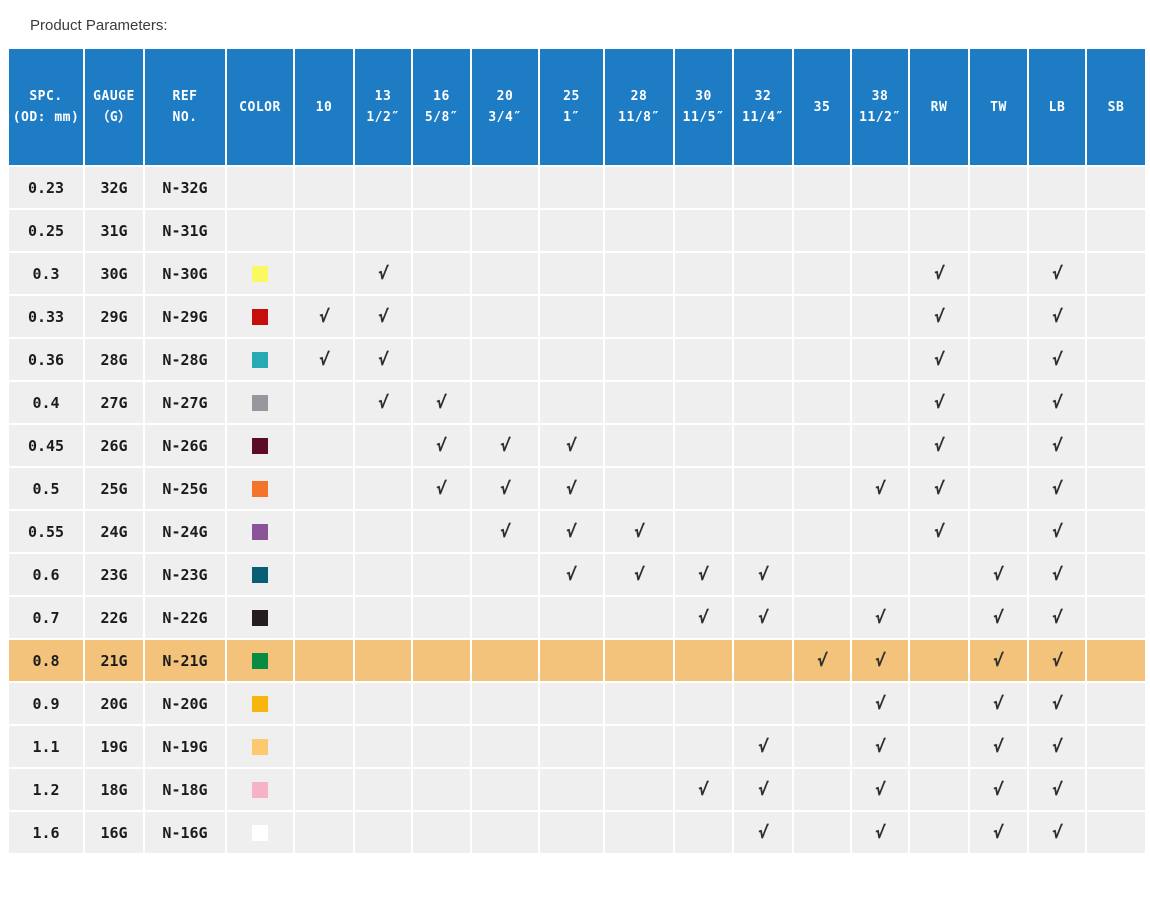 The width and height of the screenshot is (1150, 910). Describe the element at coordinates (46, 746) in the screenshot. I see `cell-spc: 1.1` at that location.